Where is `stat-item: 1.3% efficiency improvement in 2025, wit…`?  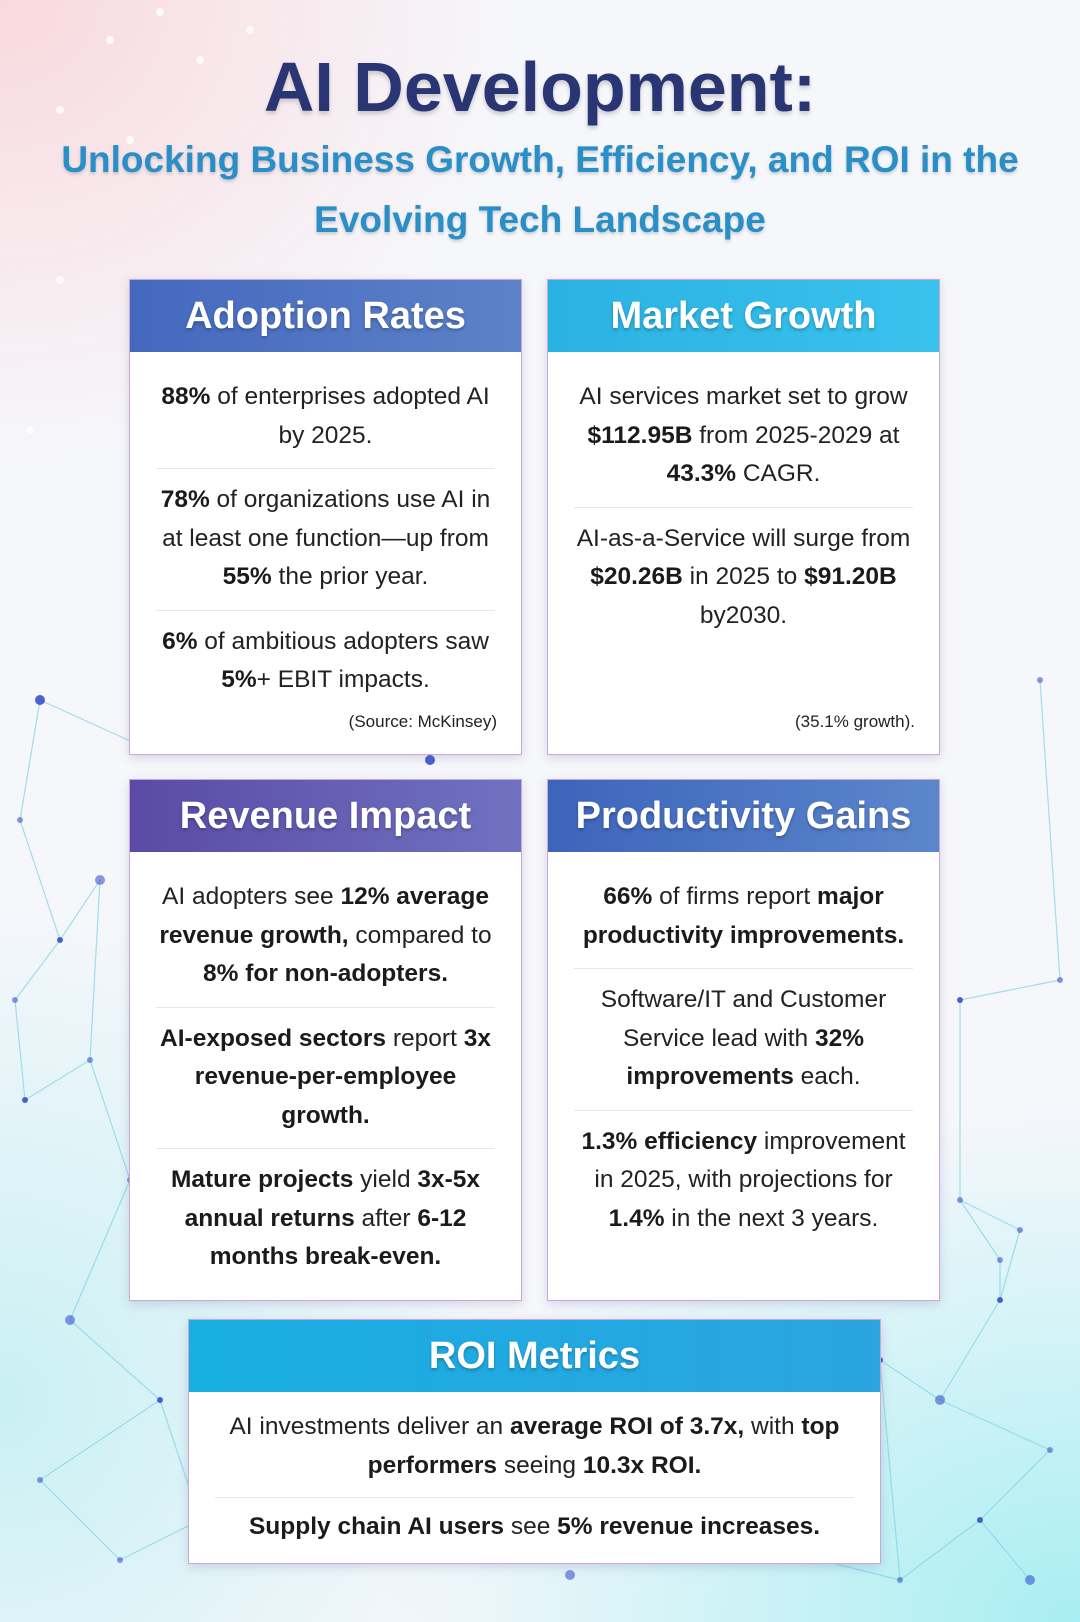
stat-item: 1.3% efficiency improvement in 2025, wit… is located at coordinates (743, 1181).